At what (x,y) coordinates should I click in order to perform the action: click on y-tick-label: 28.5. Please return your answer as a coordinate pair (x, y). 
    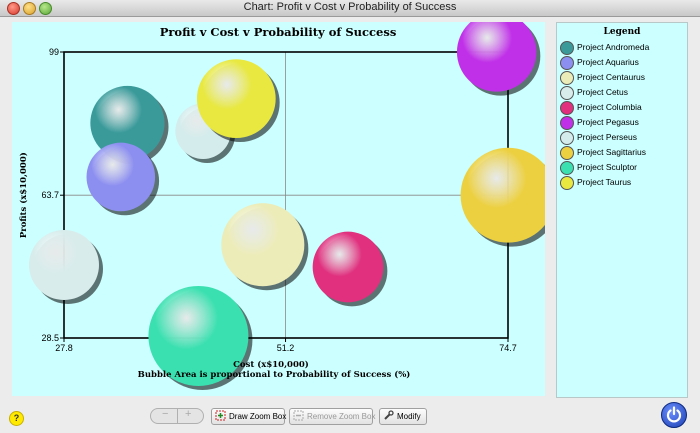
    Looking at the image, I should click on (50, 338).